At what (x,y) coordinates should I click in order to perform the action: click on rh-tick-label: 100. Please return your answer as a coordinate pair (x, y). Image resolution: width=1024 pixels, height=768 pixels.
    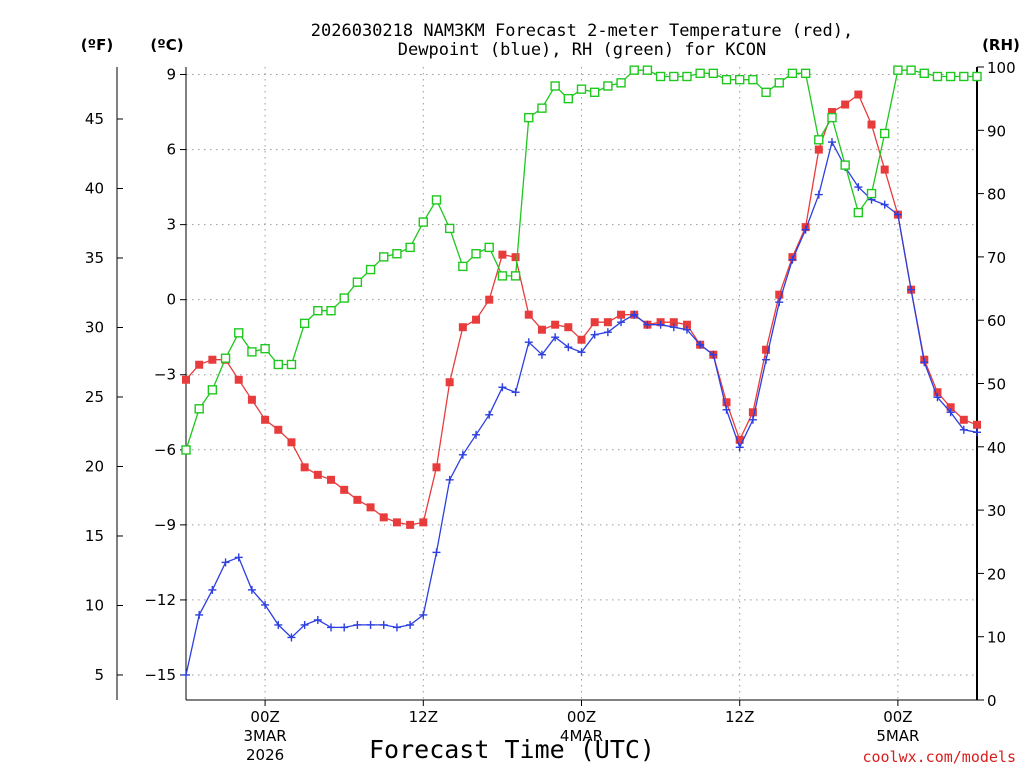
    Looking at the image, I should click on (1001, 68).